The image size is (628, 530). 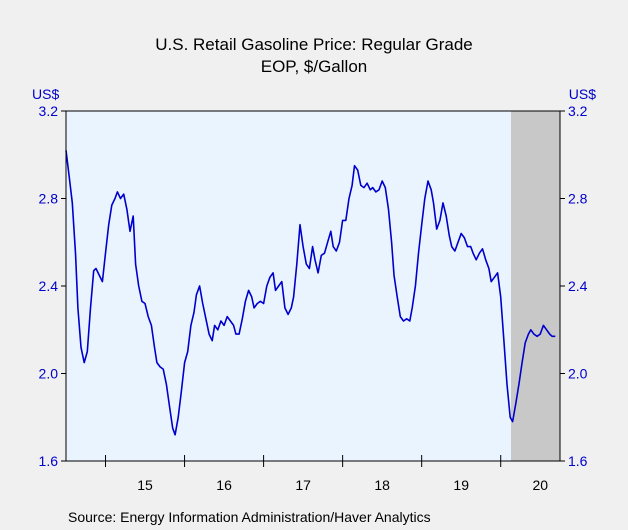 What do you see at coordinates (461, 485) in the screenshot?
I see `x-tick-label: 19` at bounding box center [461, 485].